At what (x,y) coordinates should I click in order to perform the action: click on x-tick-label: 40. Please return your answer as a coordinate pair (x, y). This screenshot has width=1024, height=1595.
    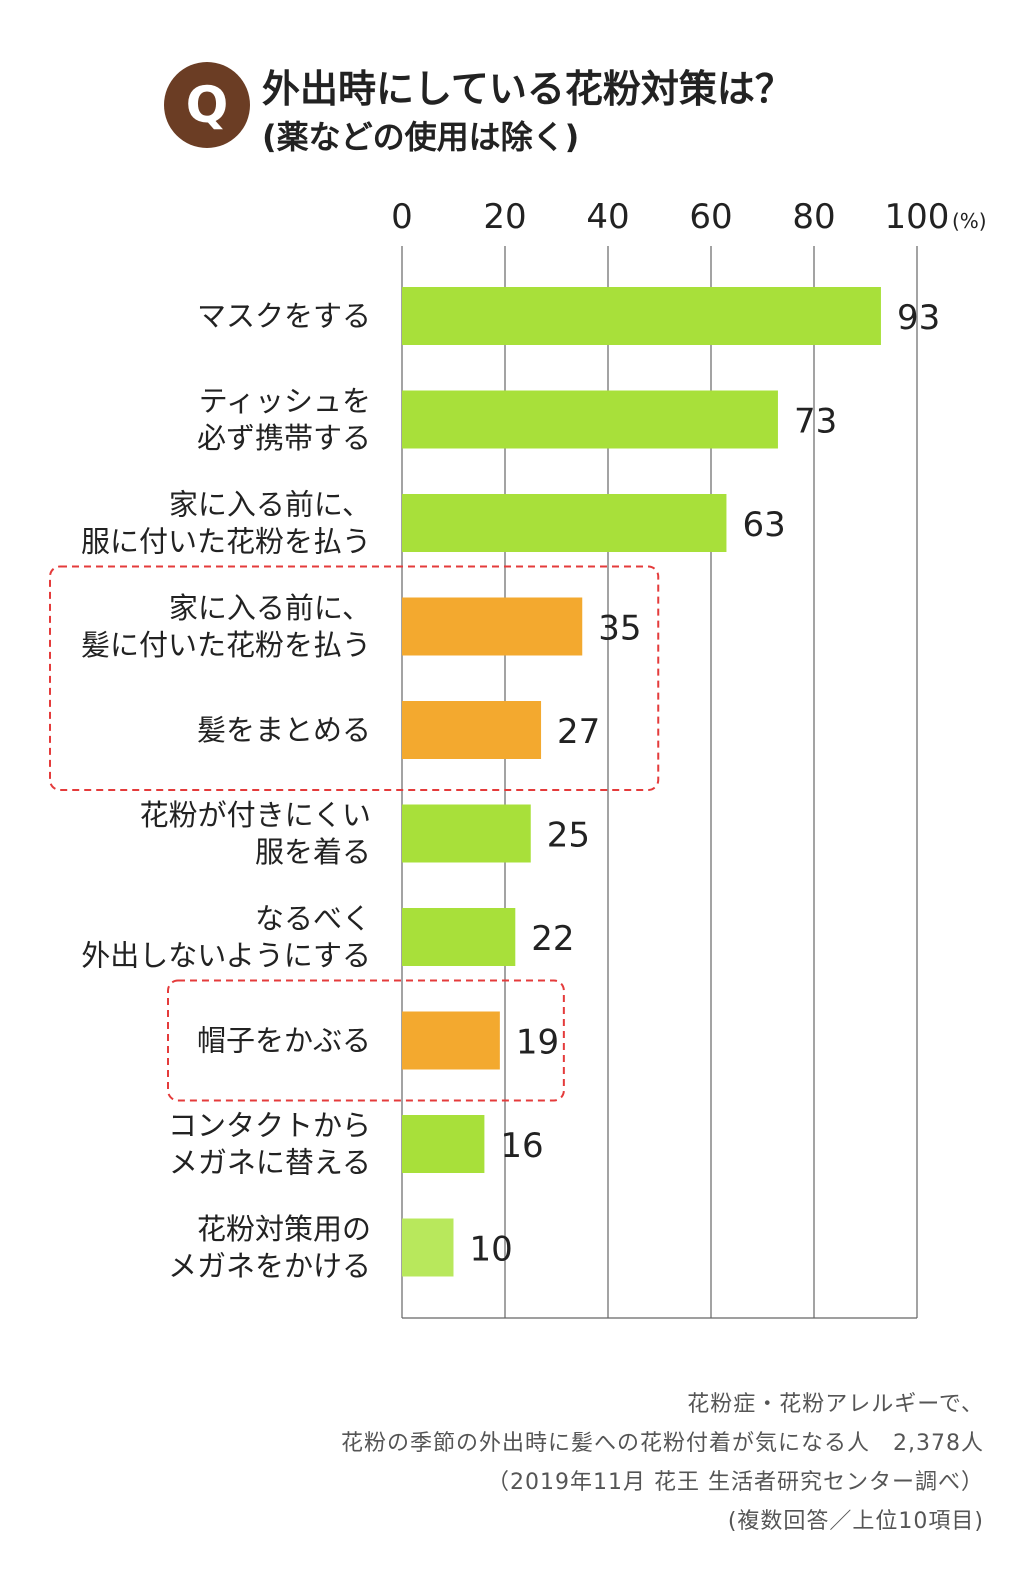
    Looking at the image, I should click on (607, 217).